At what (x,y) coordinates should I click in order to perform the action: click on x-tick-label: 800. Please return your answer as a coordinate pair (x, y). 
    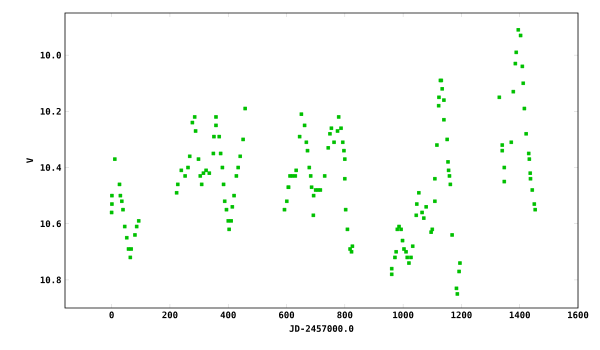
    Looking at the image, I should click on (344, 315).